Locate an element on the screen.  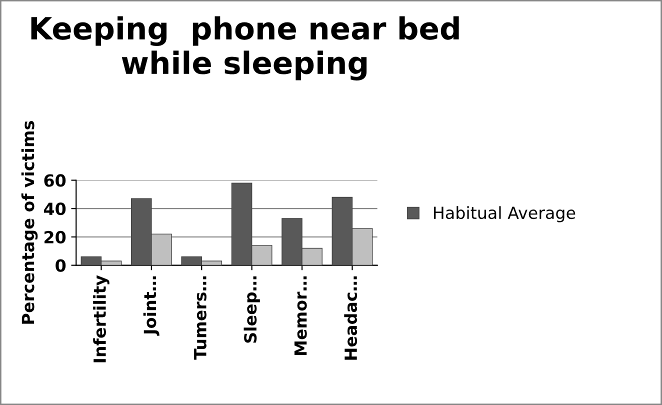
x-tick-label: Infertility is located at coordinates (101, 318).